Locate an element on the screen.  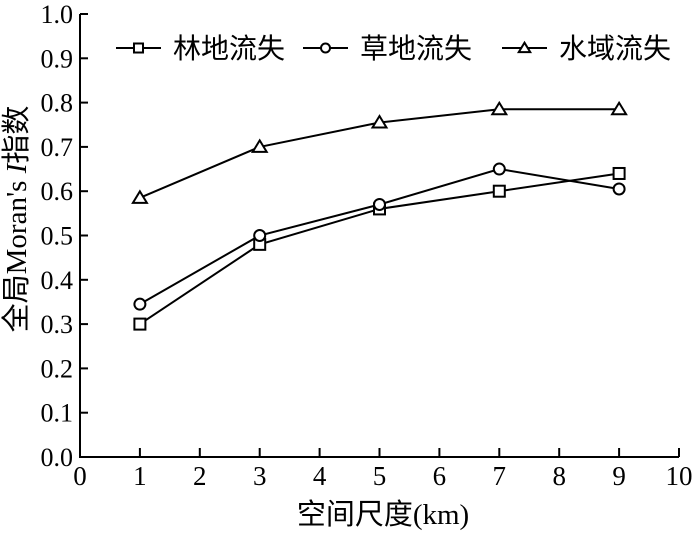
series-1-point-0-circle-marker is located at coordinates (140, 304).